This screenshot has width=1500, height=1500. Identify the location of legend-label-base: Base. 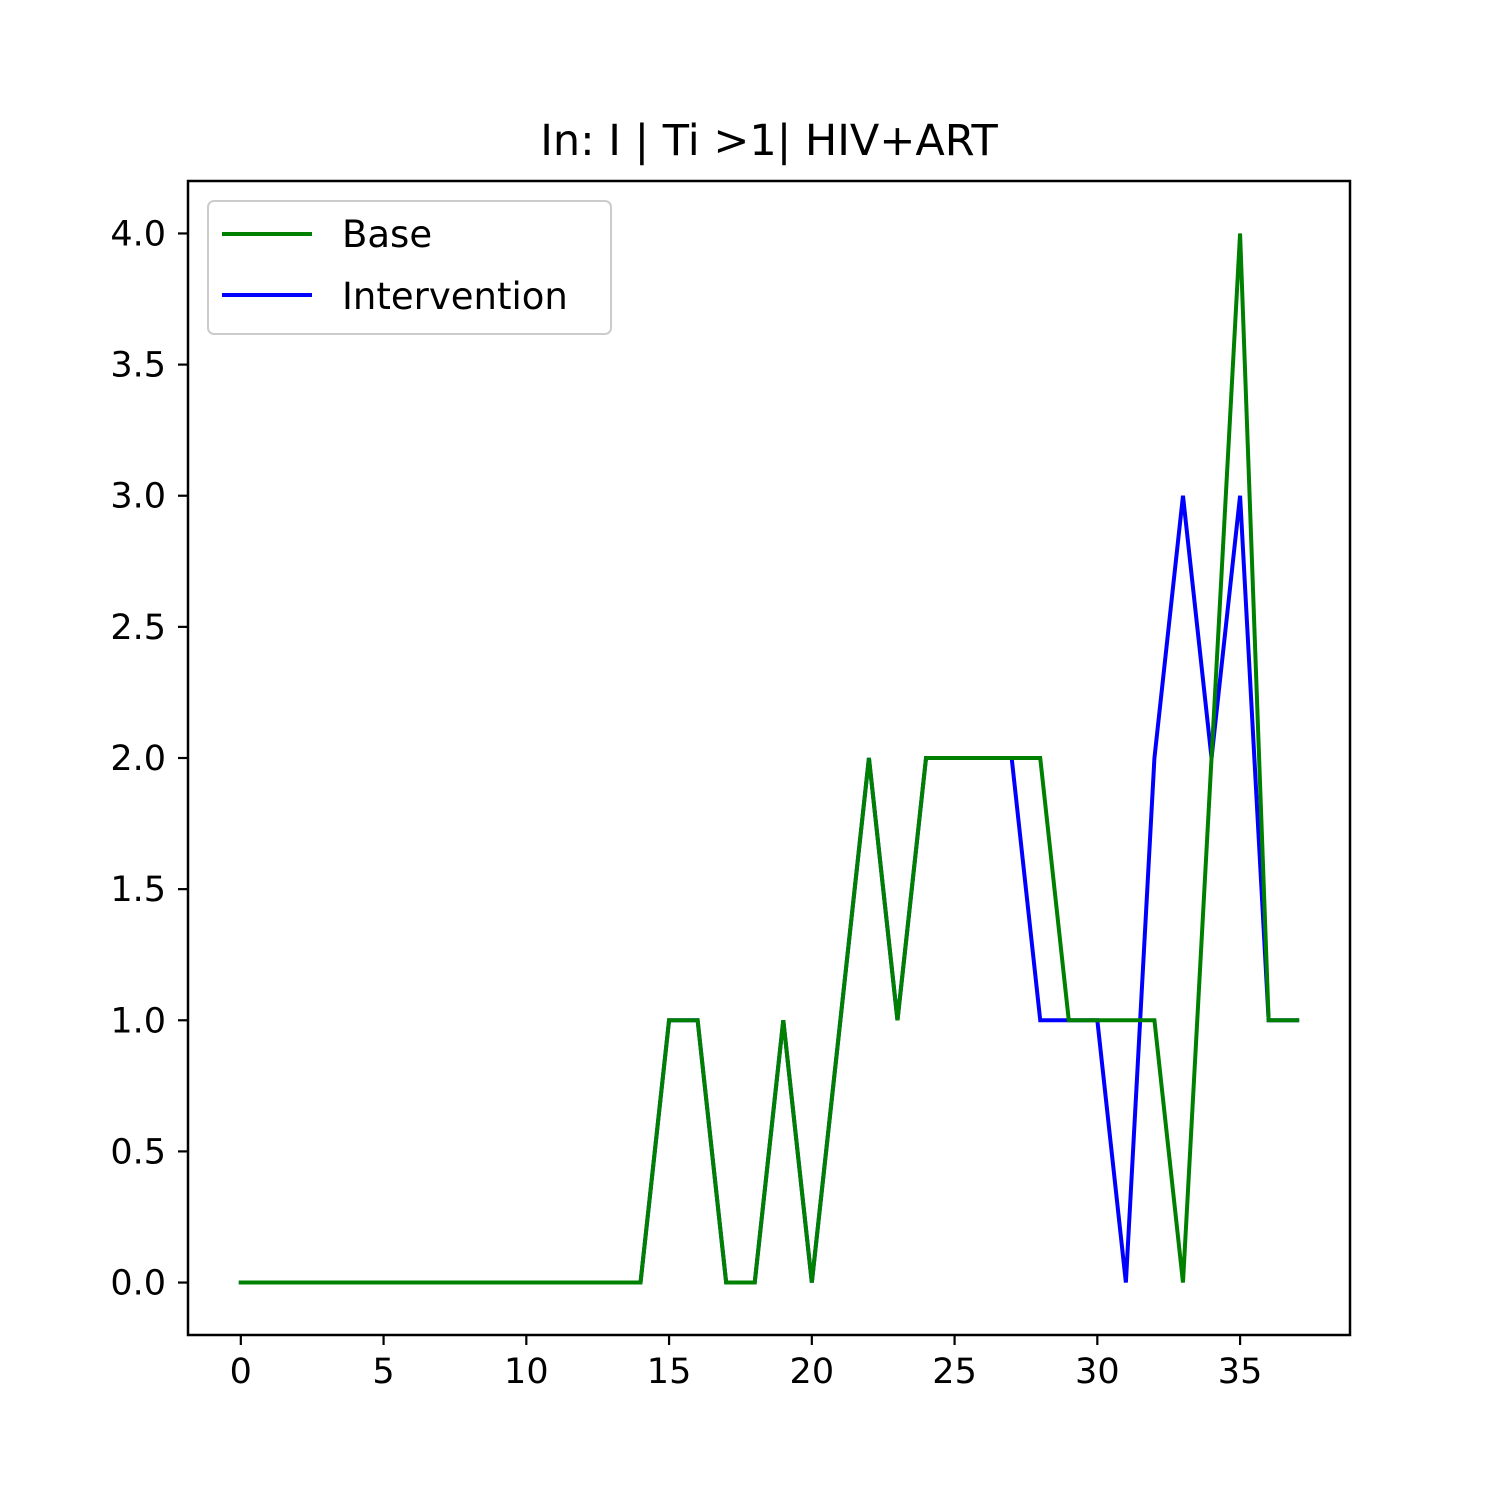
(387, 234).